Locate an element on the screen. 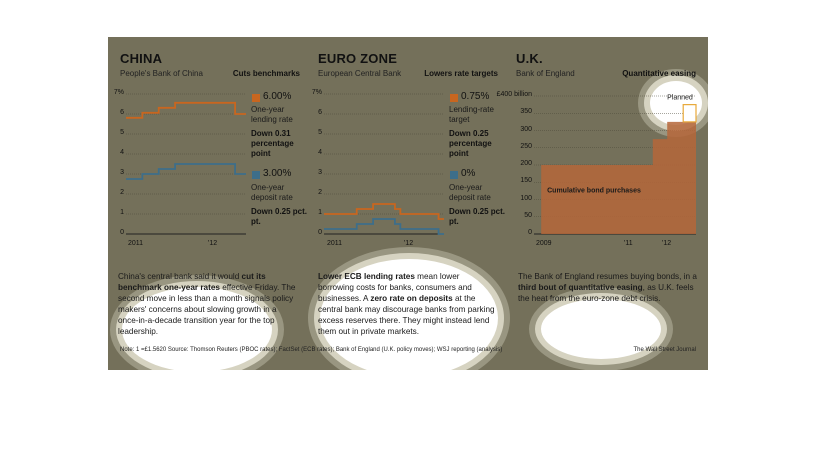 This screenshot has width=816, height=464. y-tick-label: 100 is located at coordinates (526, 198).